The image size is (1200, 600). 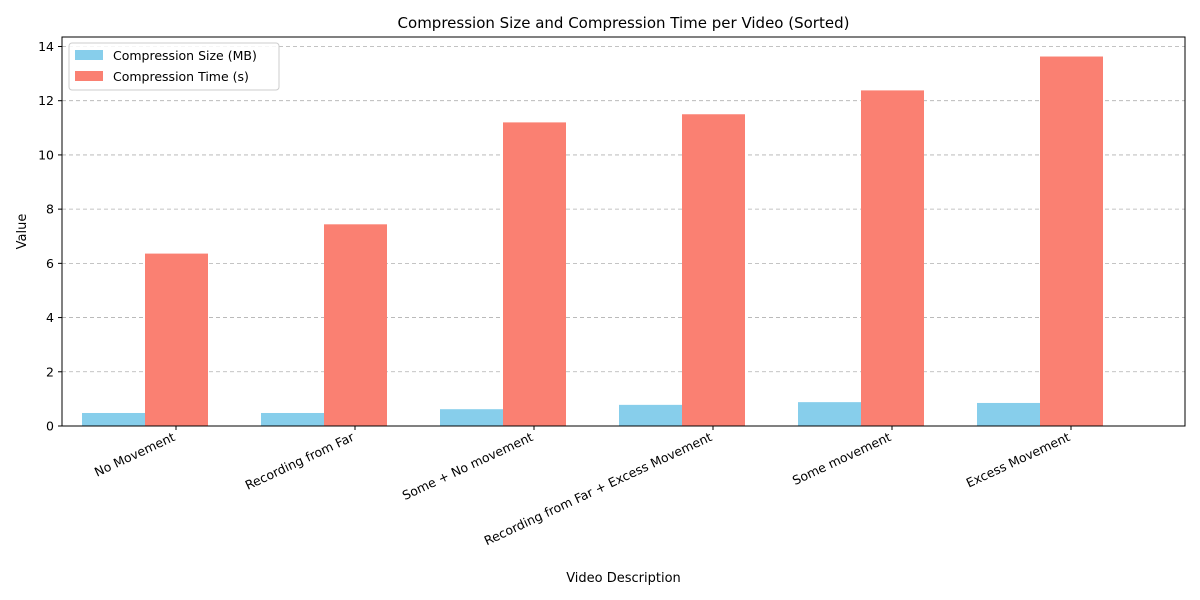 I want to click on legend-label: Compression Time (s), so click(x=181, y=76).